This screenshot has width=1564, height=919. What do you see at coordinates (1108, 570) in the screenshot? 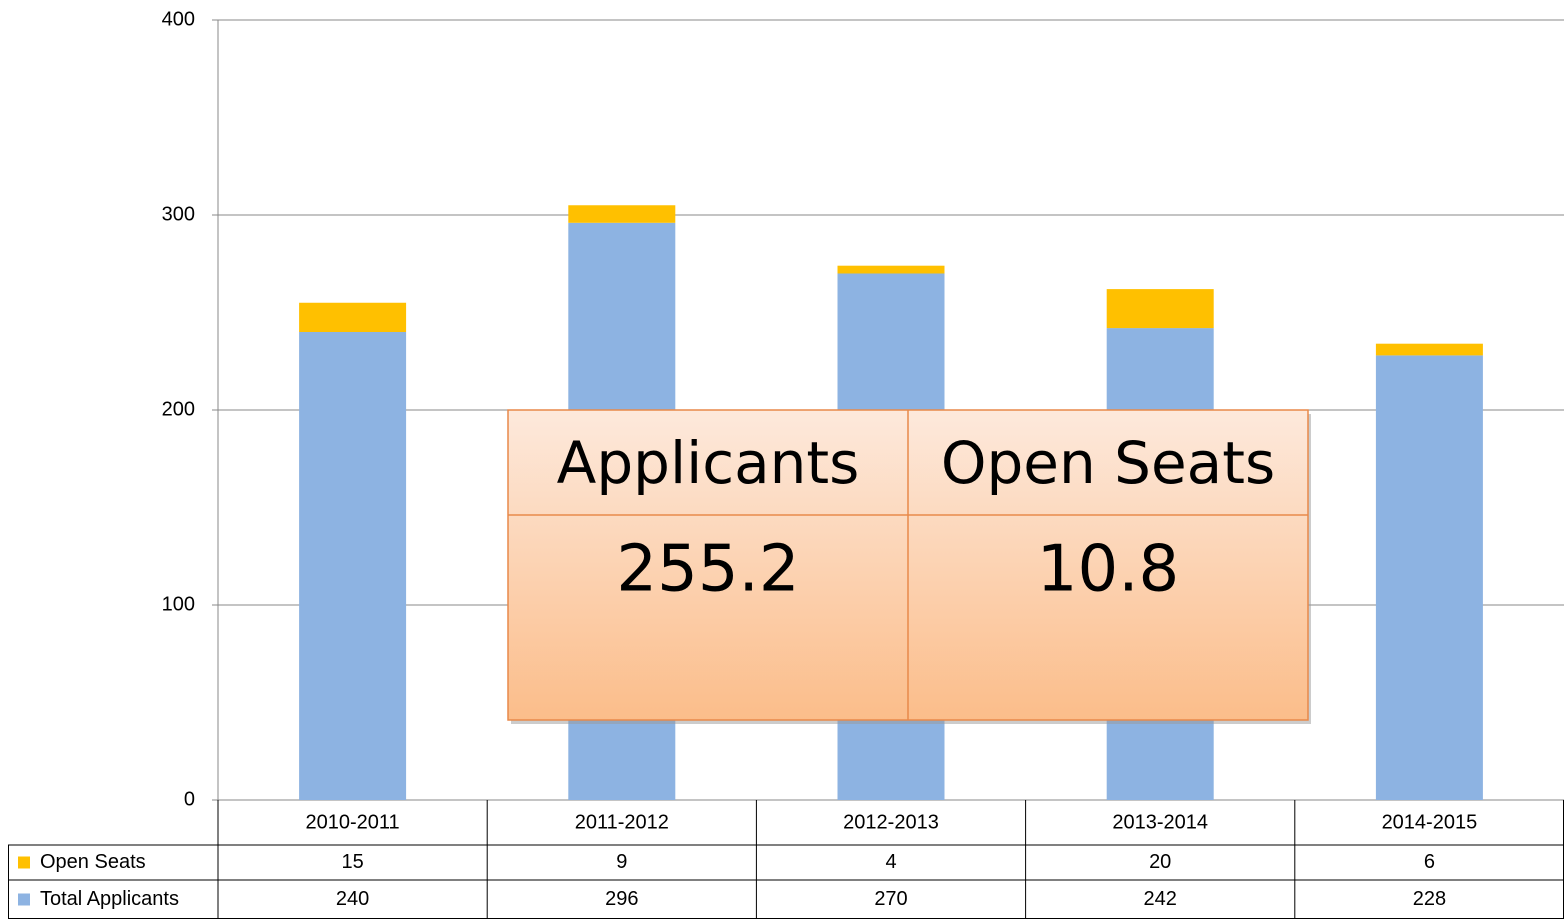
I see `overlay-value: 10.8` at bounding box center [1108, 570].